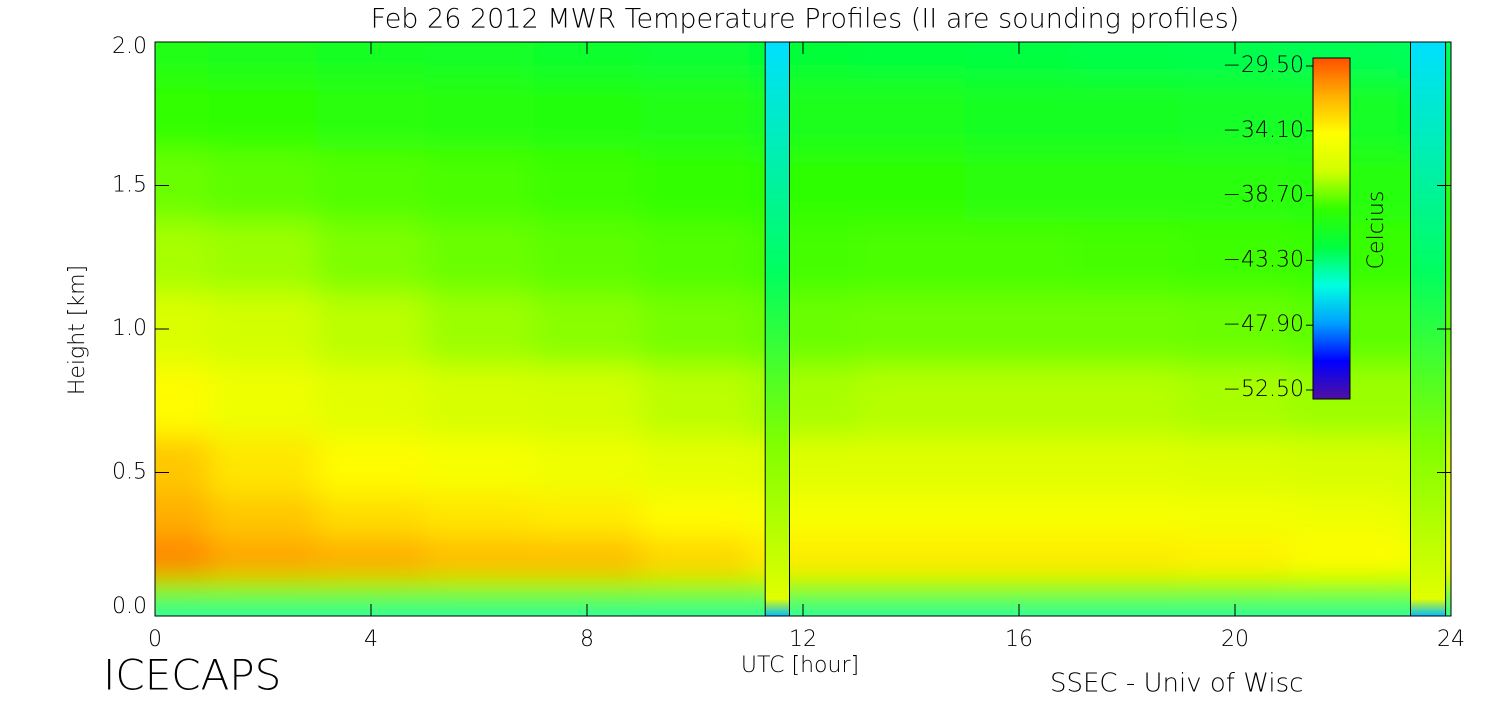  Describe the element at coordinates (1263, 195) in the screenshot. I see `colorbar-tick-label: −38.70` at that location.